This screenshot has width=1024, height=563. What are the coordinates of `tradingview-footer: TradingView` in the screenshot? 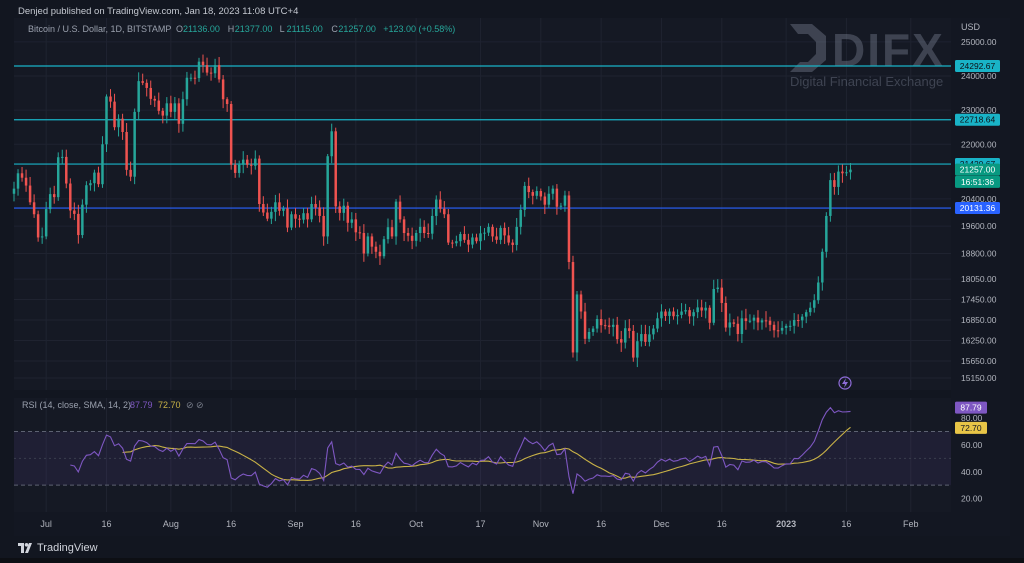 It's located at (58, 548).